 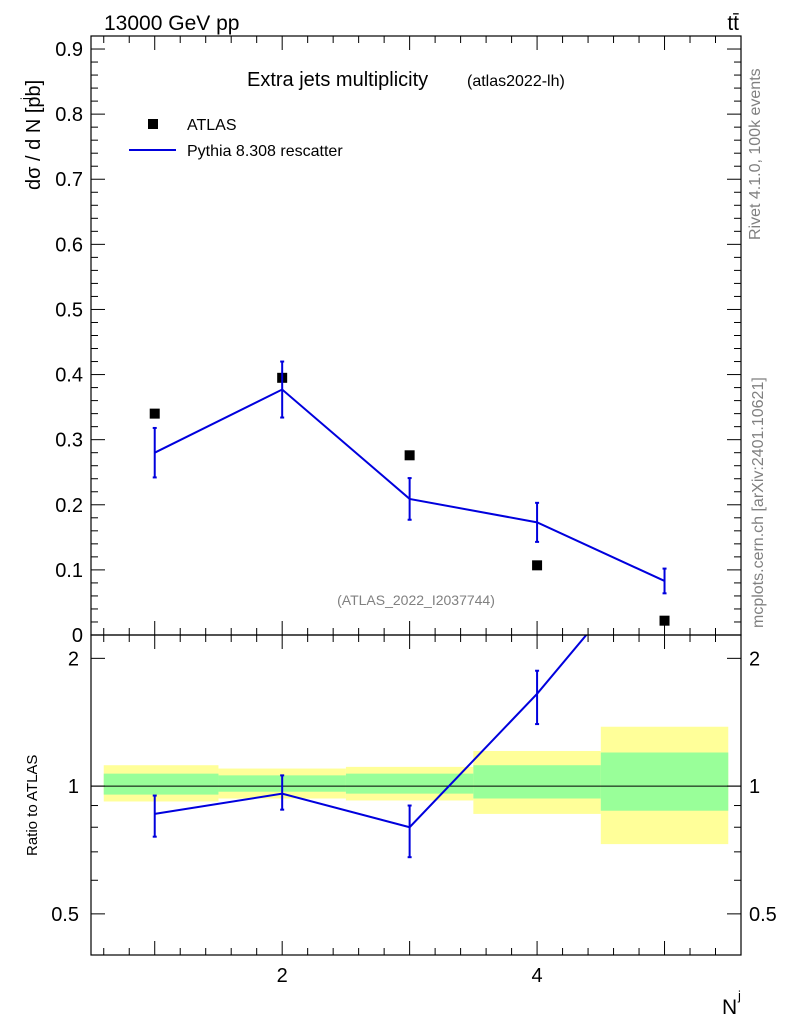 What do you see at coordinates (516, 81) in the screenshot?
I see `chart-title-suffix: (atlas2022-lh)` at bounding box center [516, 81].